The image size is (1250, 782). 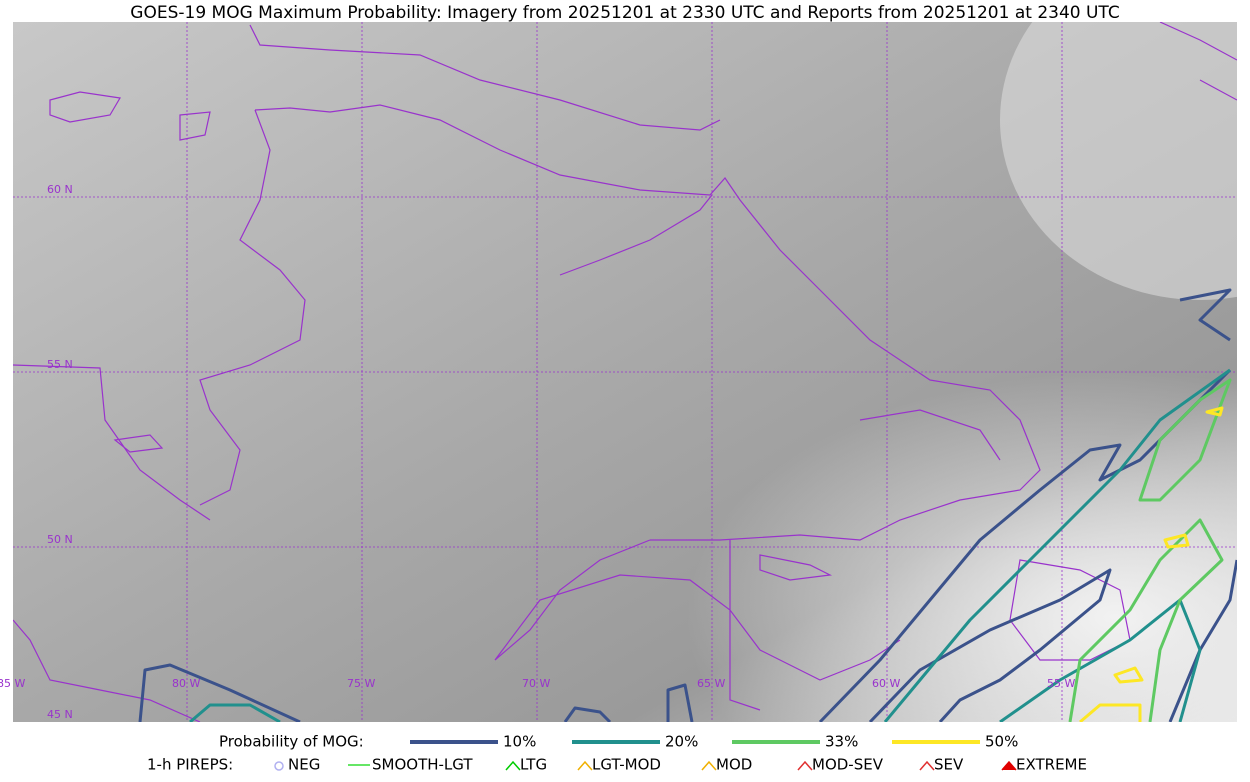 I want to click on legend-title: 1-h PIREPS:, so click(x=190, y=765).